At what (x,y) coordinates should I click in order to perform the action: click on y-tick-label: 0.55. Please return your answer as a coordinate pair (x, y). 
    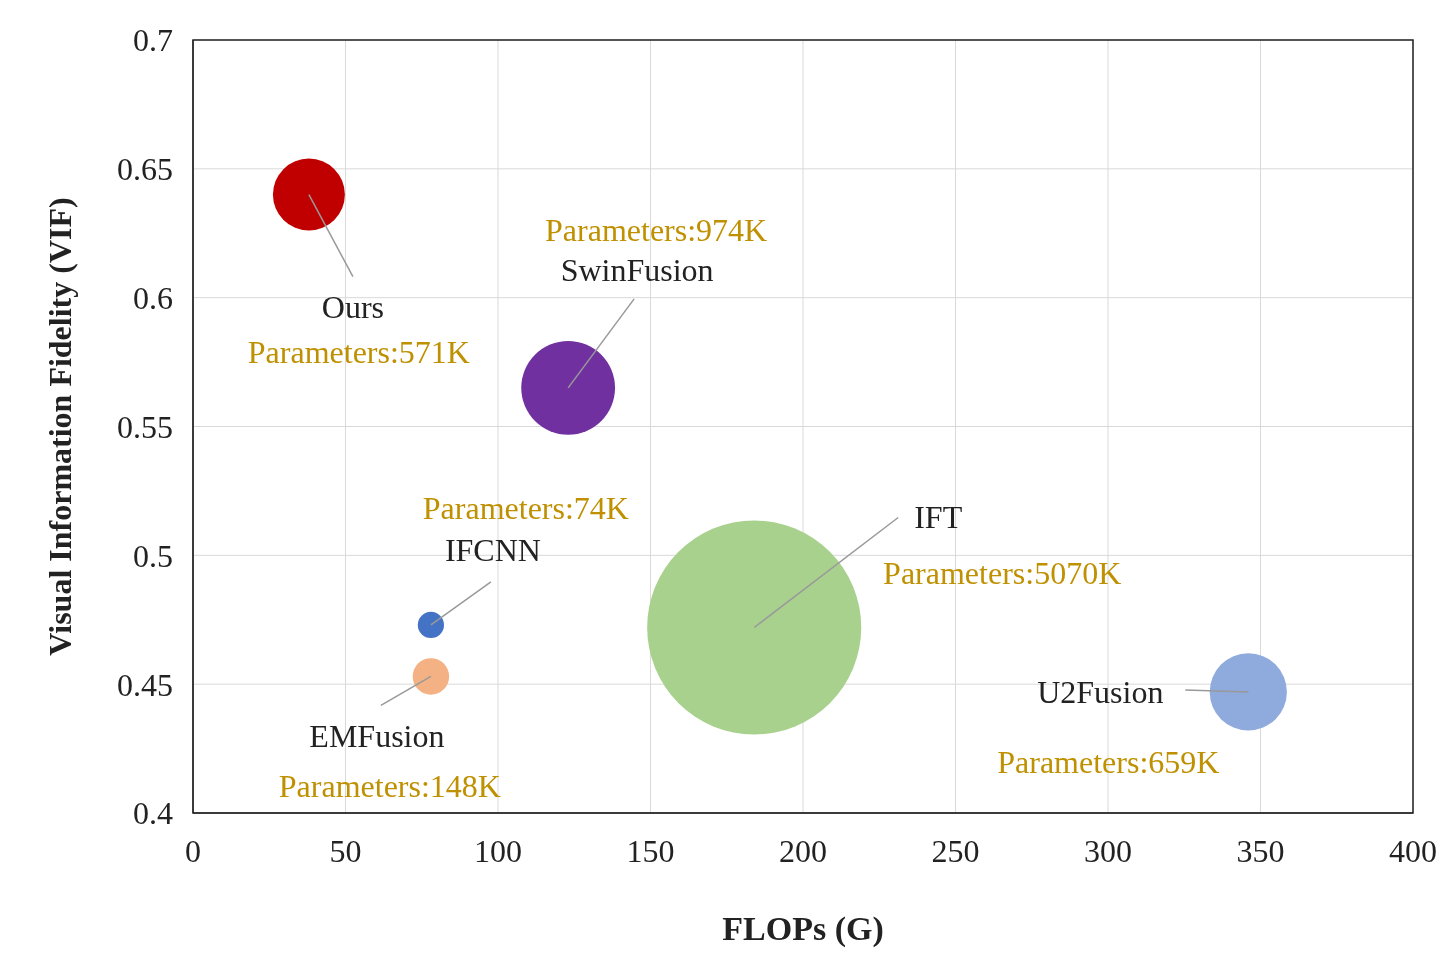
    Looking at the image, I should click on (145, 426).